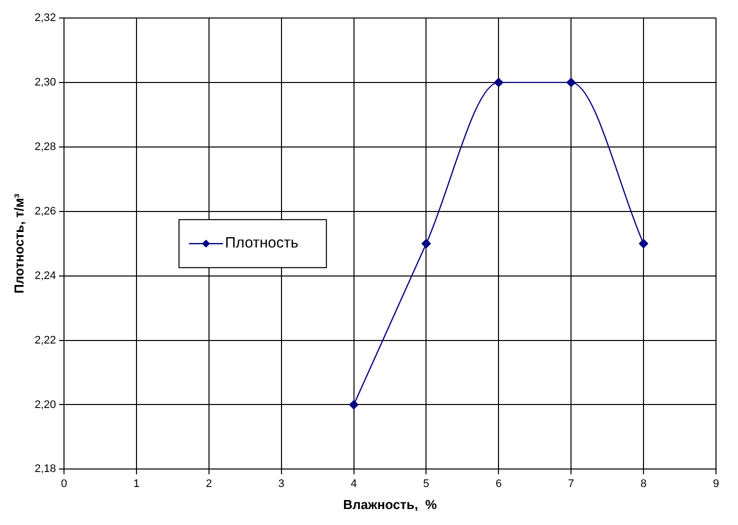 The width and height of the screenshot is (738, 525). Describe the element at coordinates (390, 504) in the screenshot. I see `x-axis-title: Влажность, %` at that location.